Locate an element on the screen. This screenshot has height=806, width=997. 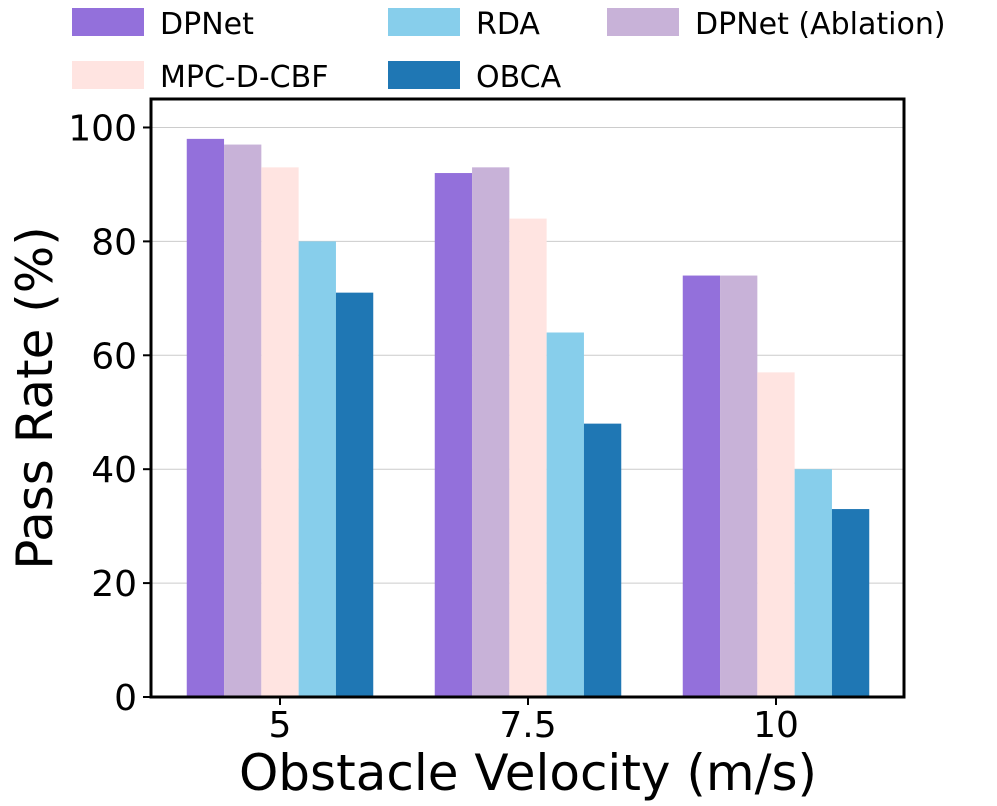
legend-label: DPNet (Ablation) is located at coordinates (820, 24).